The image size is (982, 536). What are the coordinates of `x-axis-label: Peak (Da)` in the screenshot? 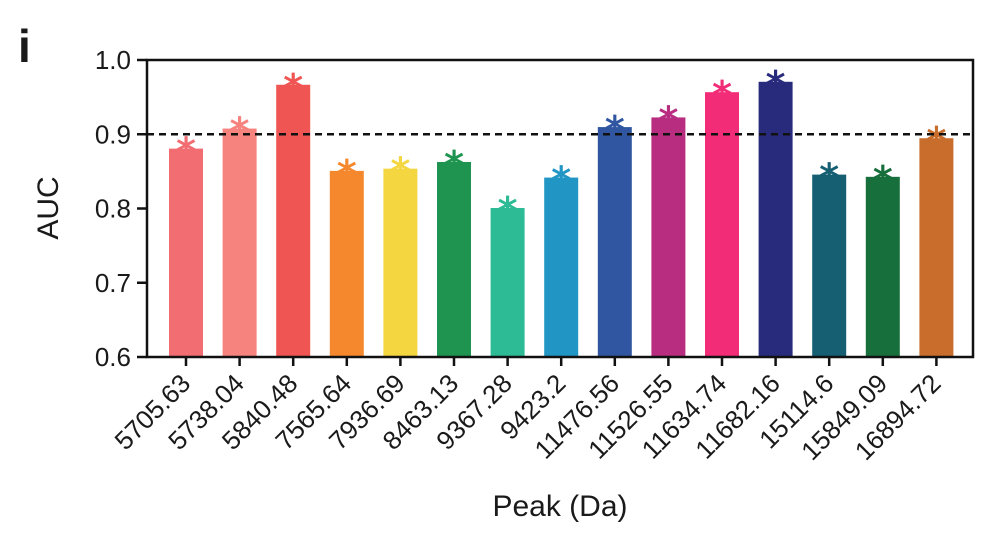 It's located at (559, 506).